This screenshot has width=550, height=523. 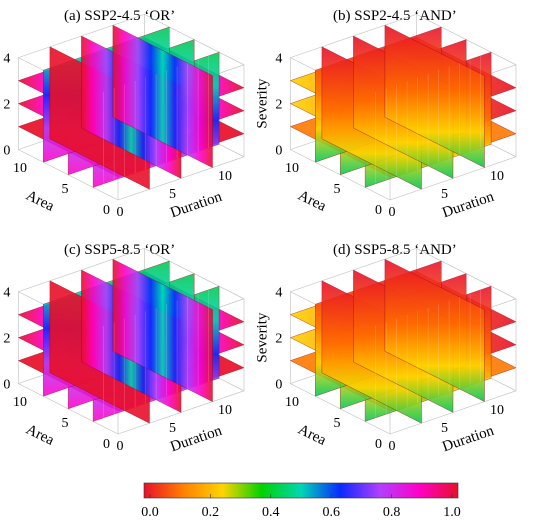 I want to click on colorbar-ticks: 0.0 0.2 0.4 0.6 0.8 1.0, so click(x=301, y=507).